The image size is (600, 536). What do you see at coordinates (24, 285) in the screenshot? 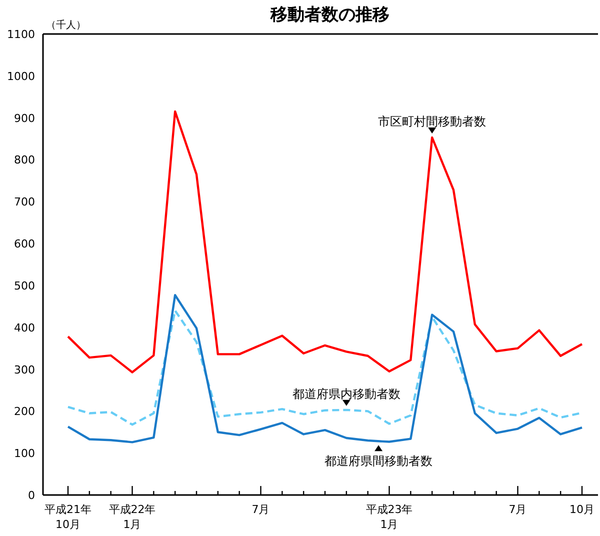
I see `y-tick-label: 500` at bounding box center [24, 285].